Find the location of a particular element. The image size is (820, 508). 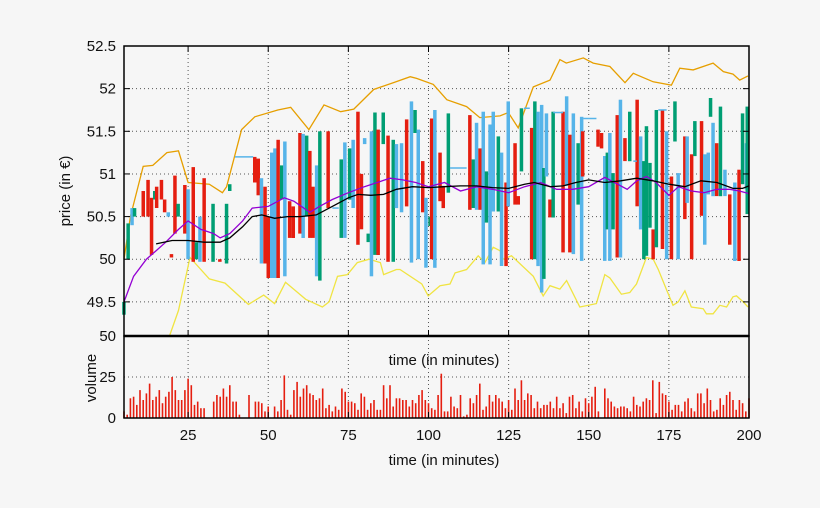

volume-x-tick-label: 50 is located at coordinates (268, 435).